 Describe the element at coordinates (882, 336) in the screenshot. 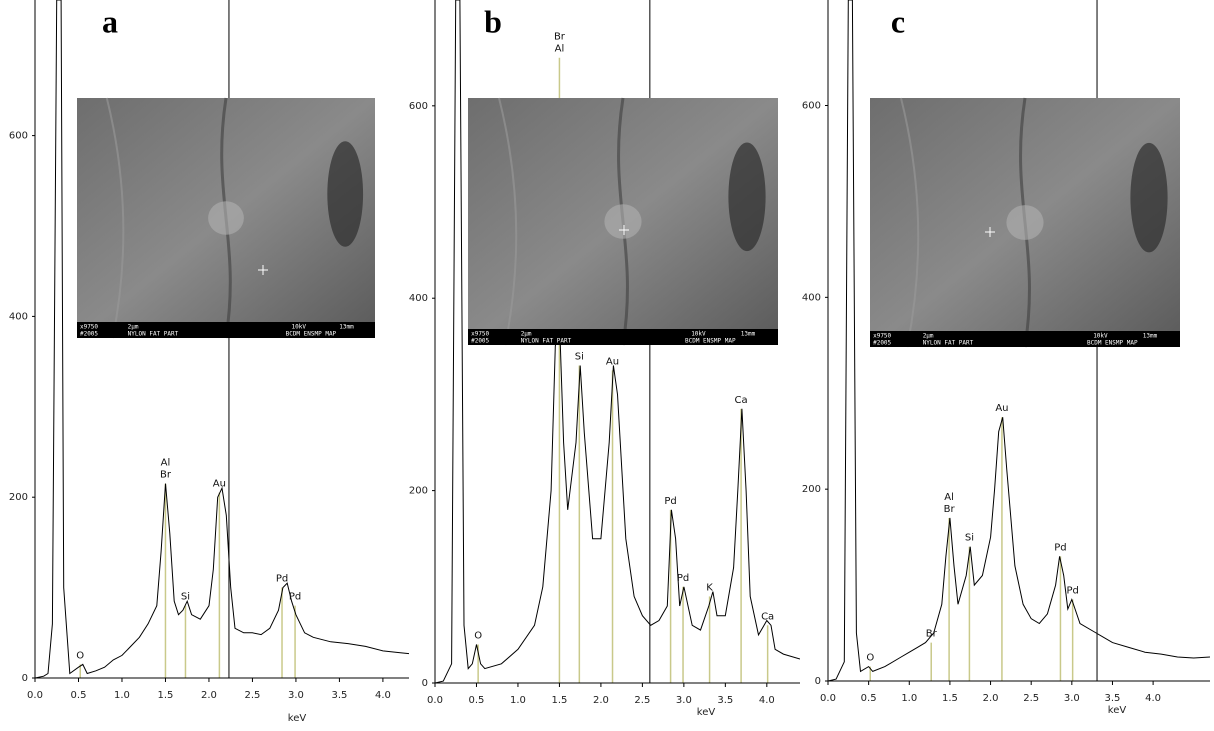

I see `inset-caption: x9750` at that location.